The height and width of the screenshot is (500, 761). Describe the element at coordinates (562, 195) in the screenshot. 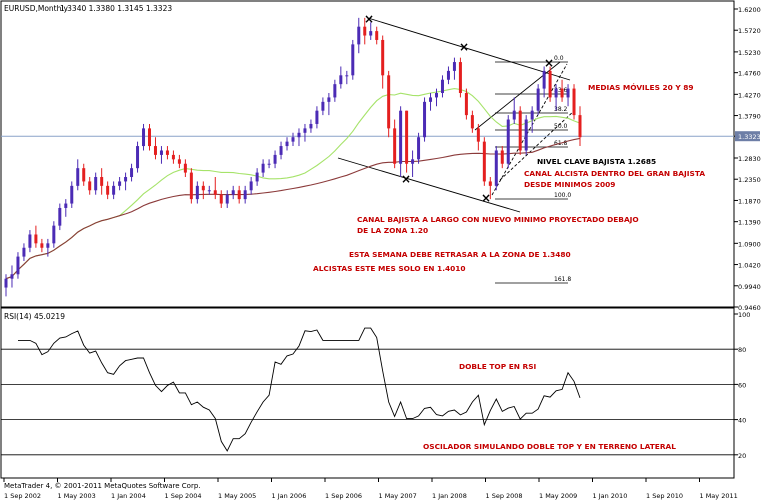

I see `fib-level-label: 100.0` at that location.